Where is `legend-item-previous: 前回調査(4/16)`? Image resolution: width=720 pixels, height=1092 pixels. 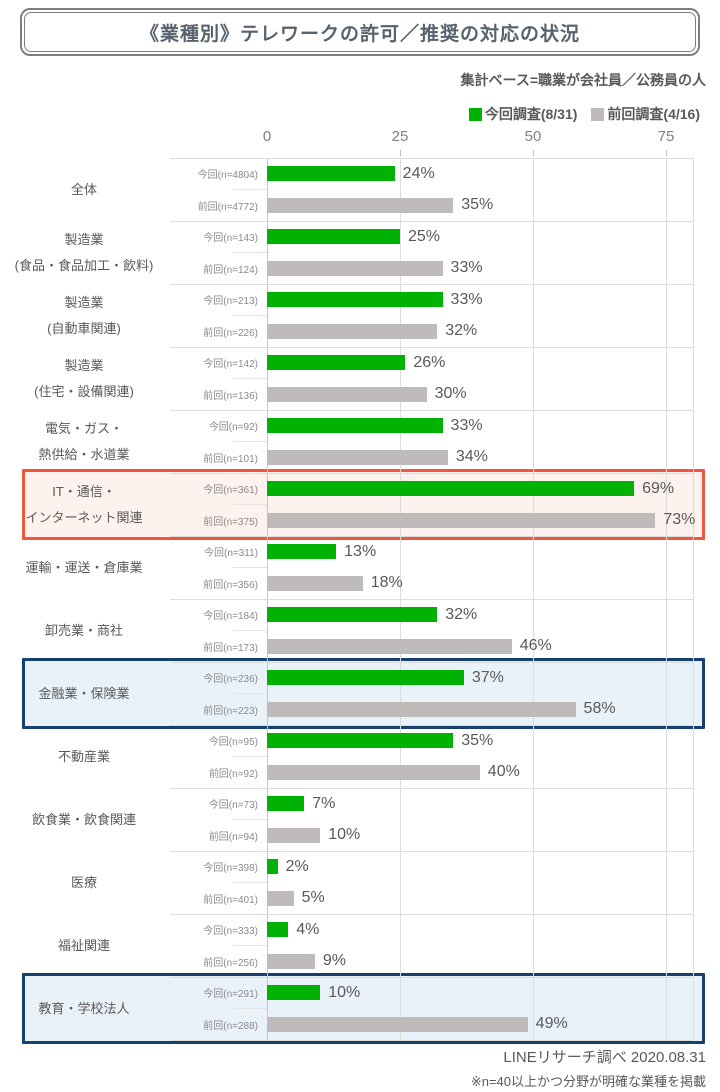 legend-item-previous: 前回調査(4/16) is located at coordinates (645, 114).